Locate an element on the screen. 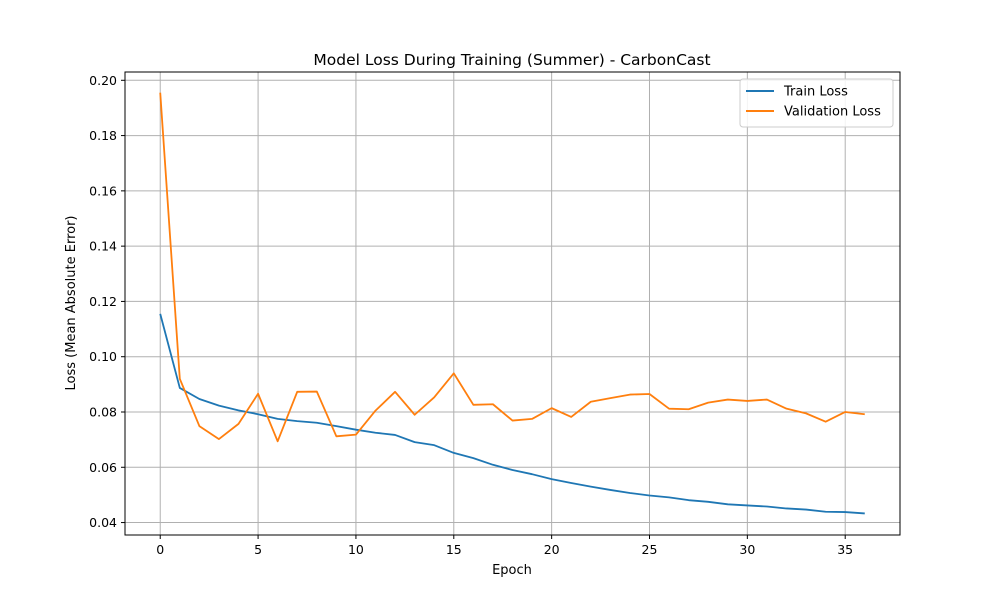 This screenshot has width=1000, height=600. legend-label-train-loss: Train Loss is located at coordinates (815, 92).